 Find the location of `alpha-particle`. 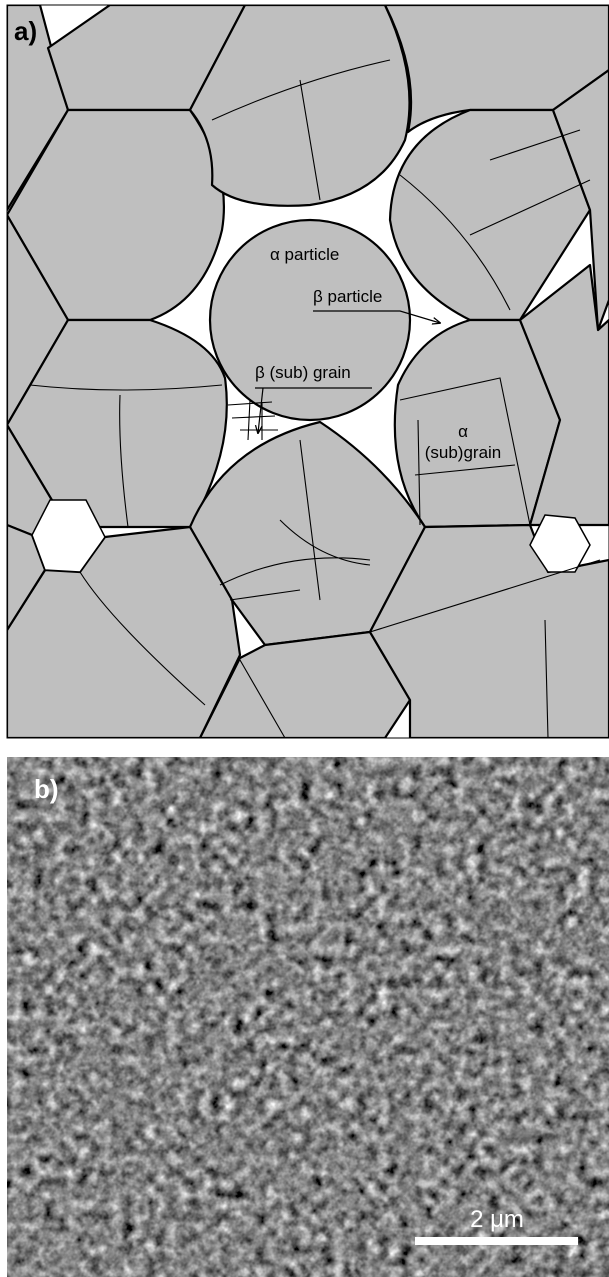

alpha-particle is located at coordinates (310, 320).